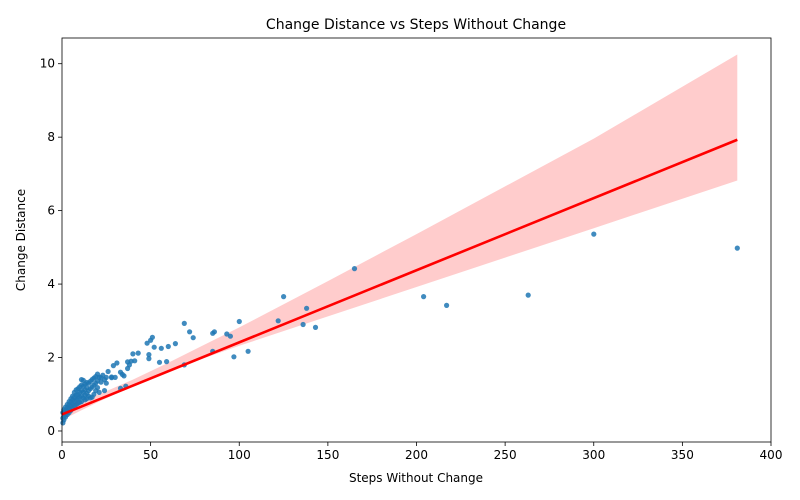 This screenshot has height=500, width=800. I want to click on x-tick-label: 100, so click(239, 455).